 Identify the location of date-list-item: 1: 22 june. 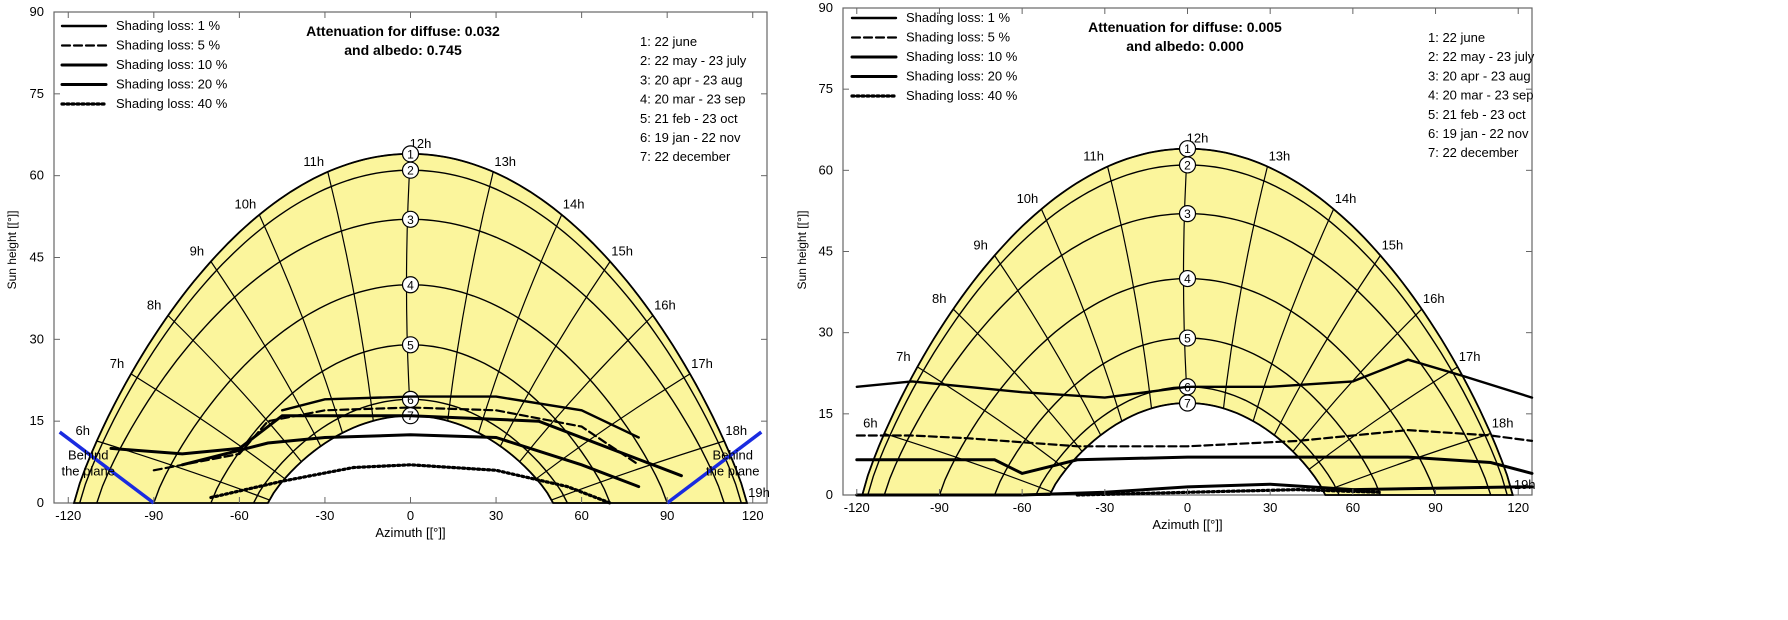
(1456, 37).